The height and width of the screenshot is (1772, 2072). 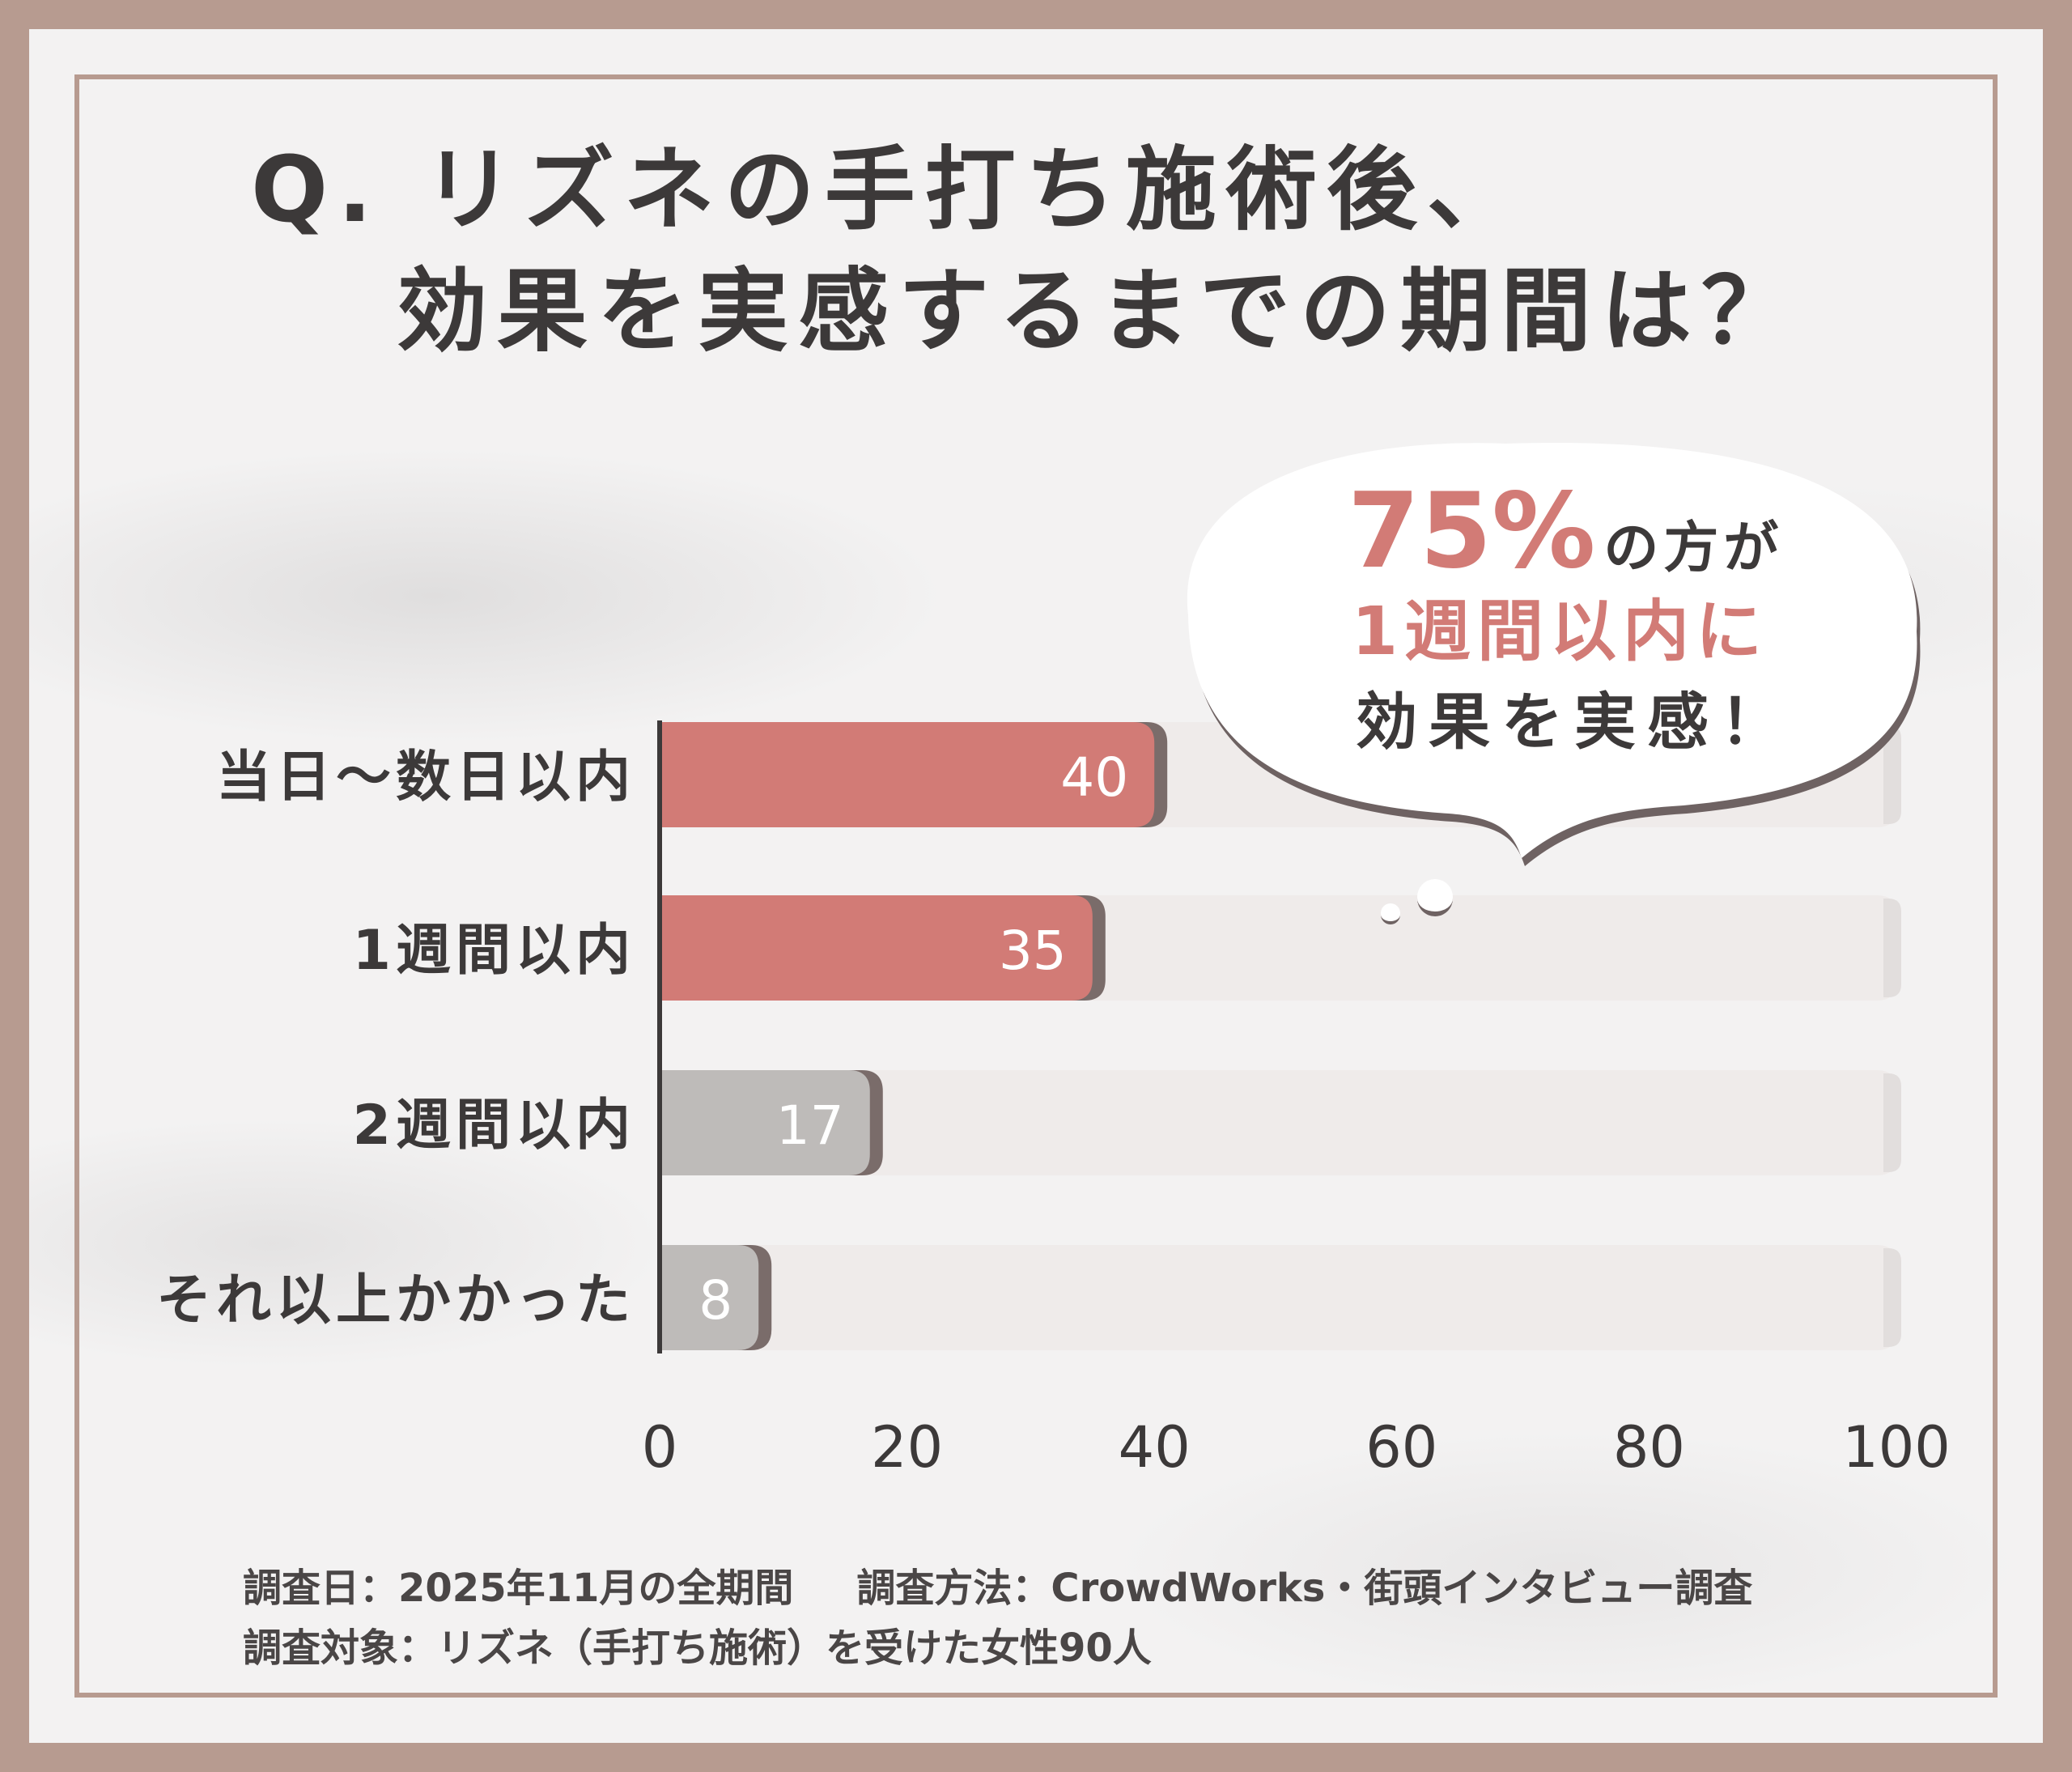 What do you see at coordinates (1693, 548) in the screenshot?
I see `callout-line-1-rest: の方が` at bounding box center [1693, 548].